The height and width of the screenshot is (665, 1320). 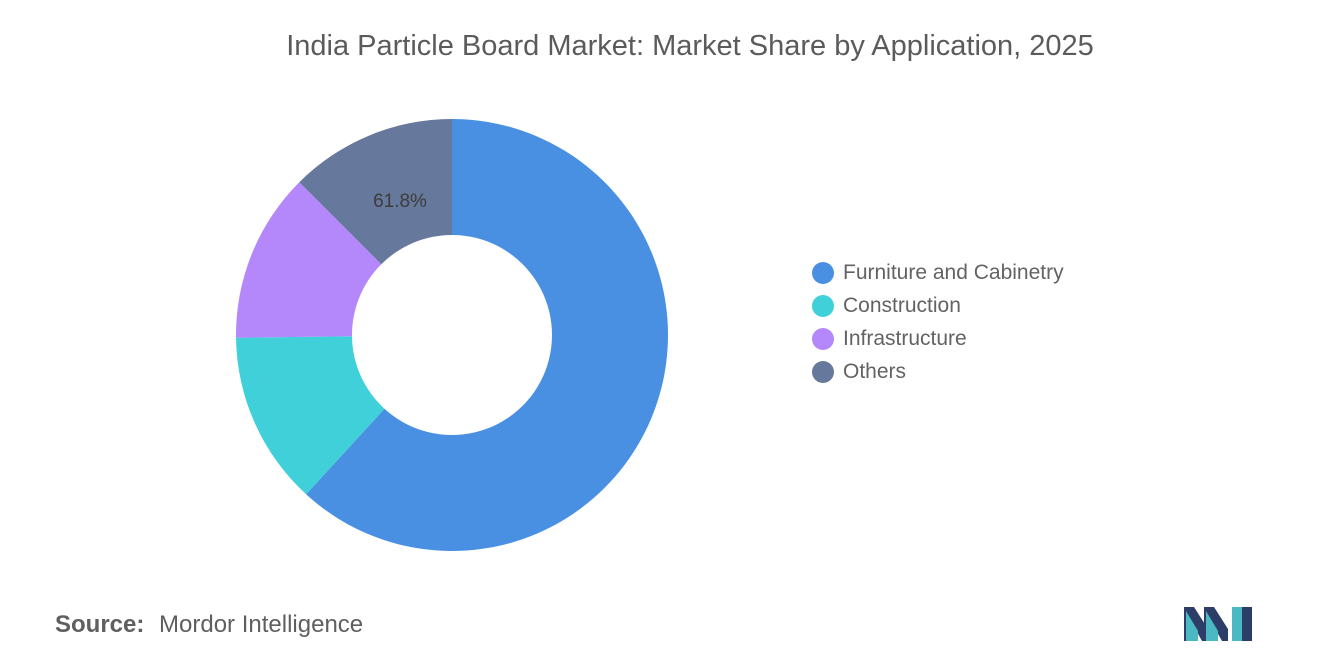 I want to click on source-text: Mordor Intelligence, so click(x=261, y=624).